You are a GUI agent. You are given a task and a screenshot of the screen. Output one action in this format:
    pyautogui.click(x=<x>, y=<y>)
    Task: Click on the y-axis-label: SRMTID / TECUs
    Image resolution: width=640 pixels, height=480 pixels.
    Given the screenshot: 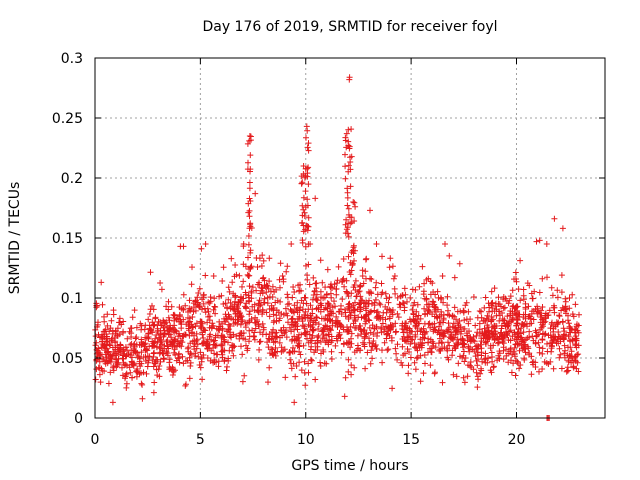 What is the action you would take?
    pyautogui.click(x=15, y=238)
    